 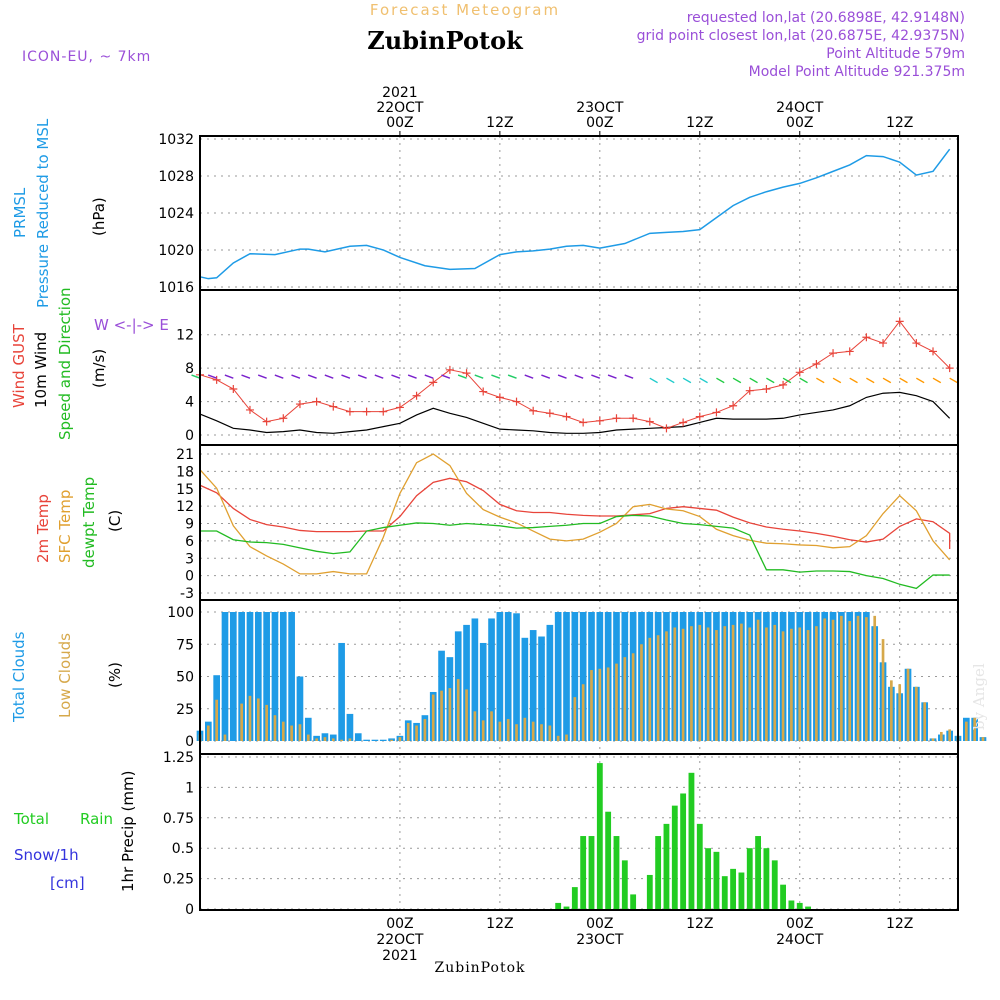 I want to click on total-label: Total, so click(x=31, y=819).